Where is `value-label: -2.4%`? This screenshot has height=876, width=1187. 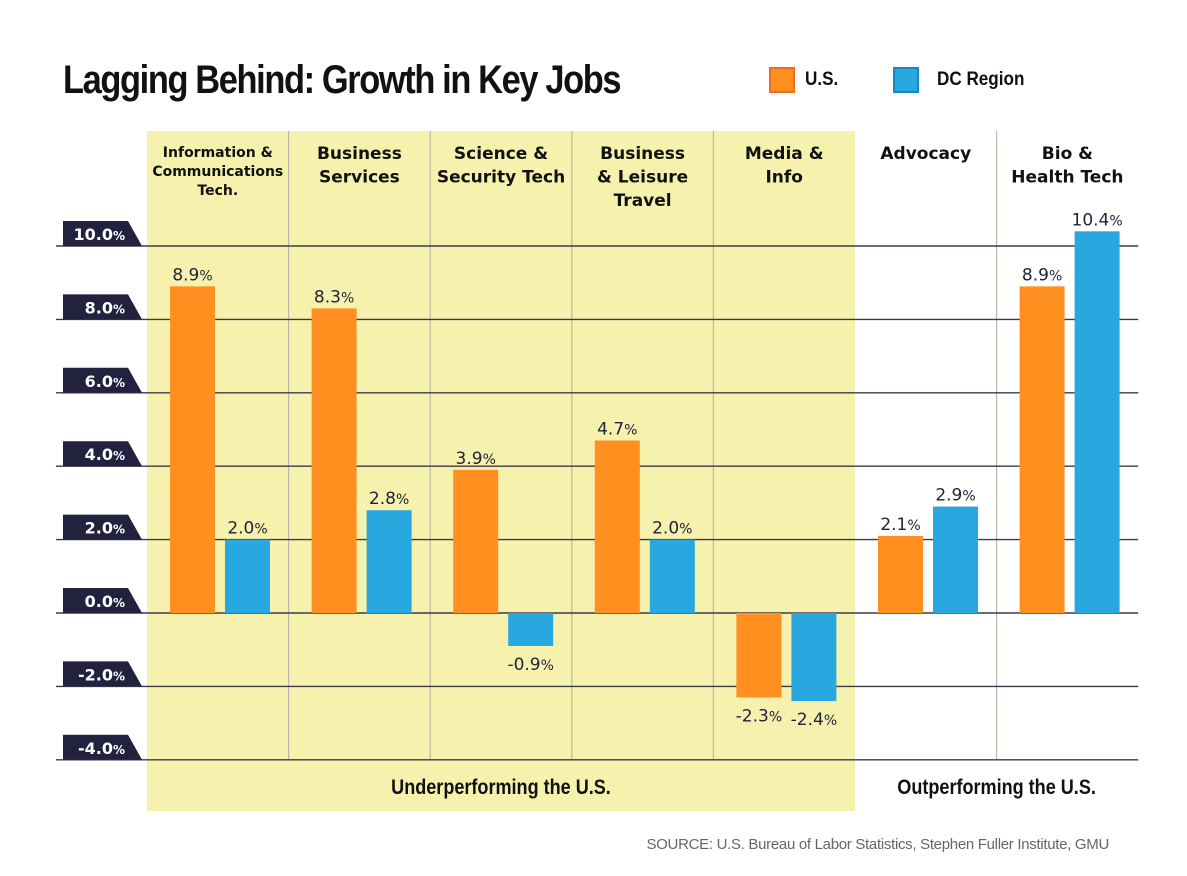
value-label: -2.4% is located at coordinates (814, 720).